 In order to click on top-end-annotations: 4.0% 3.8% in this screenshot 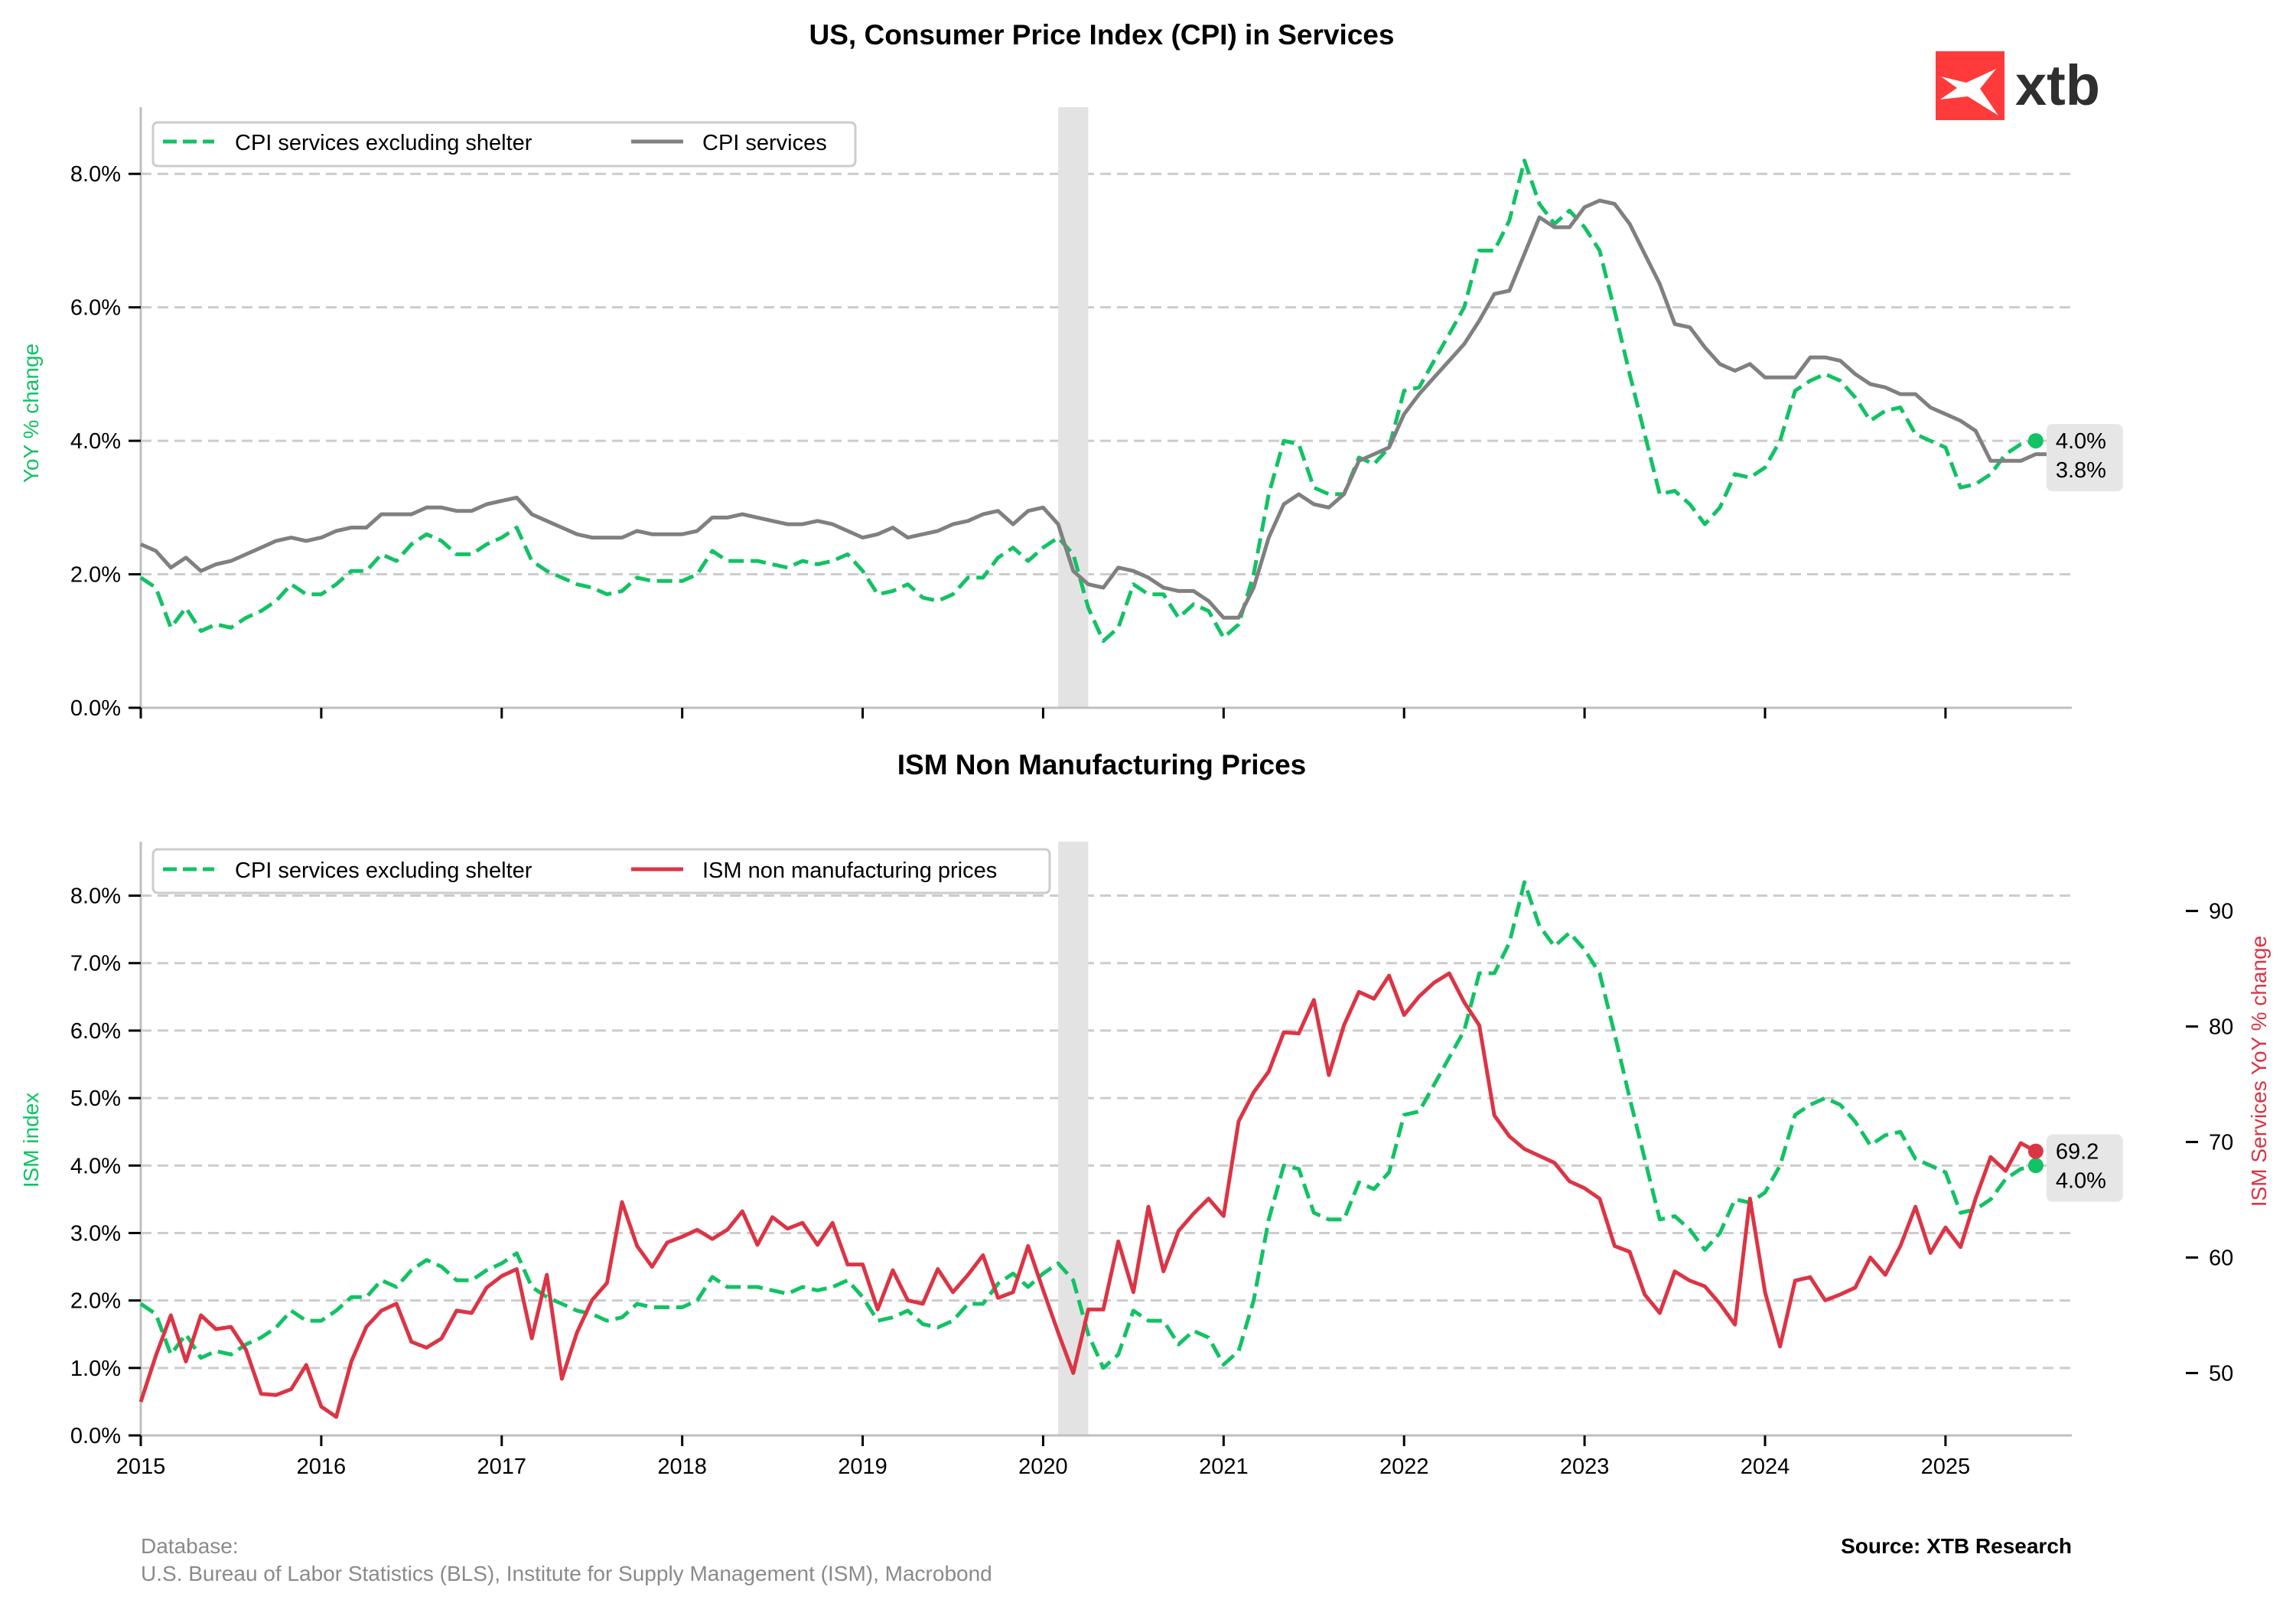, I will do `click(2084, 458)`.